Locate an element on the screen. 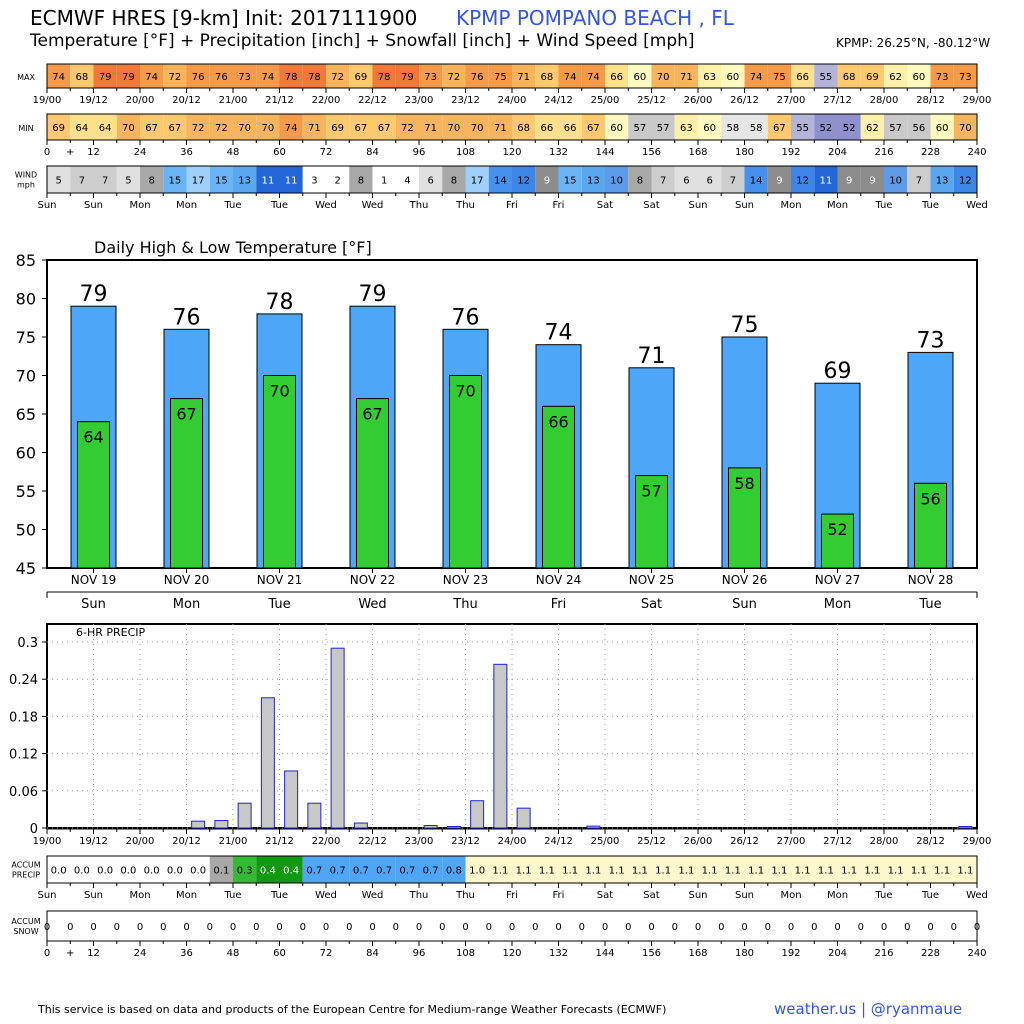 The width and height of the screenshot is (1024, 1024). low-label: 57 is located at coordinates (651, 491).